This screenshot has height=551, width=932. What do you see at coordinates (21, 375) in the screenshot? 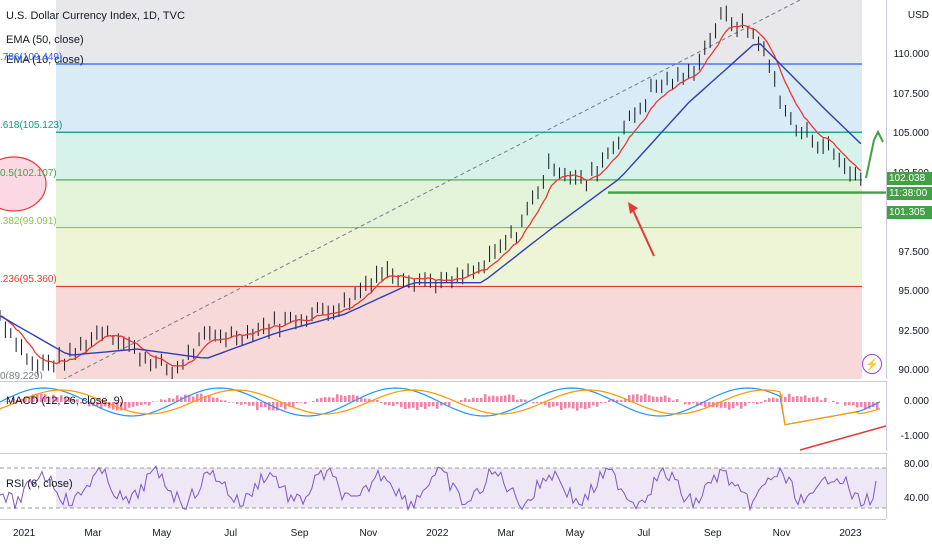
I see `fib-level-label: 0(89.229)` at bounding box center [21, 375].